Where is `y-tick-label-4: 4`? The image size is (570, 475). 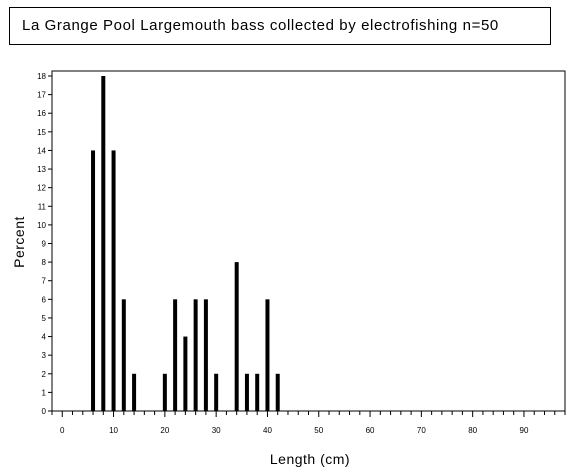
y-tick-label-4: 4 is located at coordinates (44, 337).